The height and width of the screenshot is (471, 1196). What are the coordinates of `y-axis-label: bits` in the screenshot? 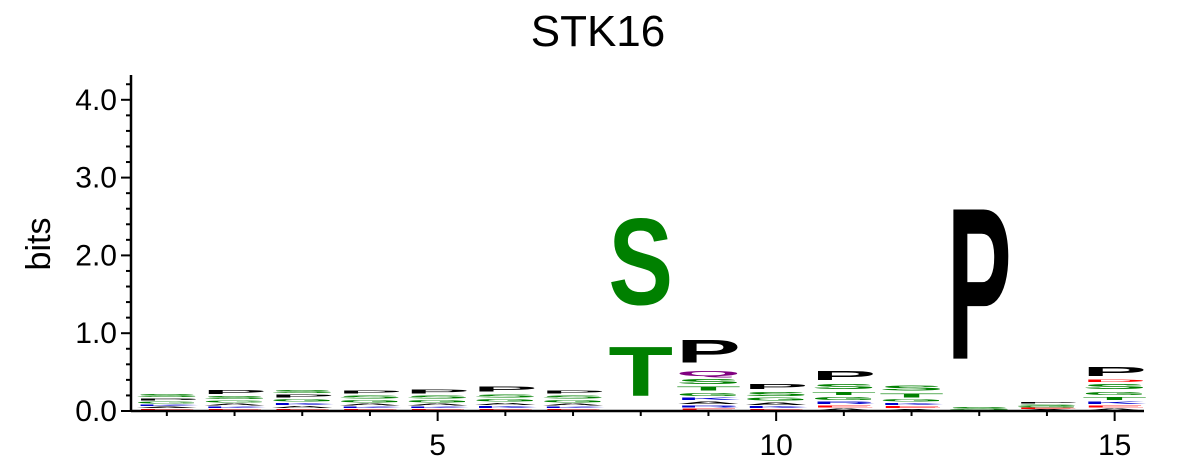 It's located at (39, 244).